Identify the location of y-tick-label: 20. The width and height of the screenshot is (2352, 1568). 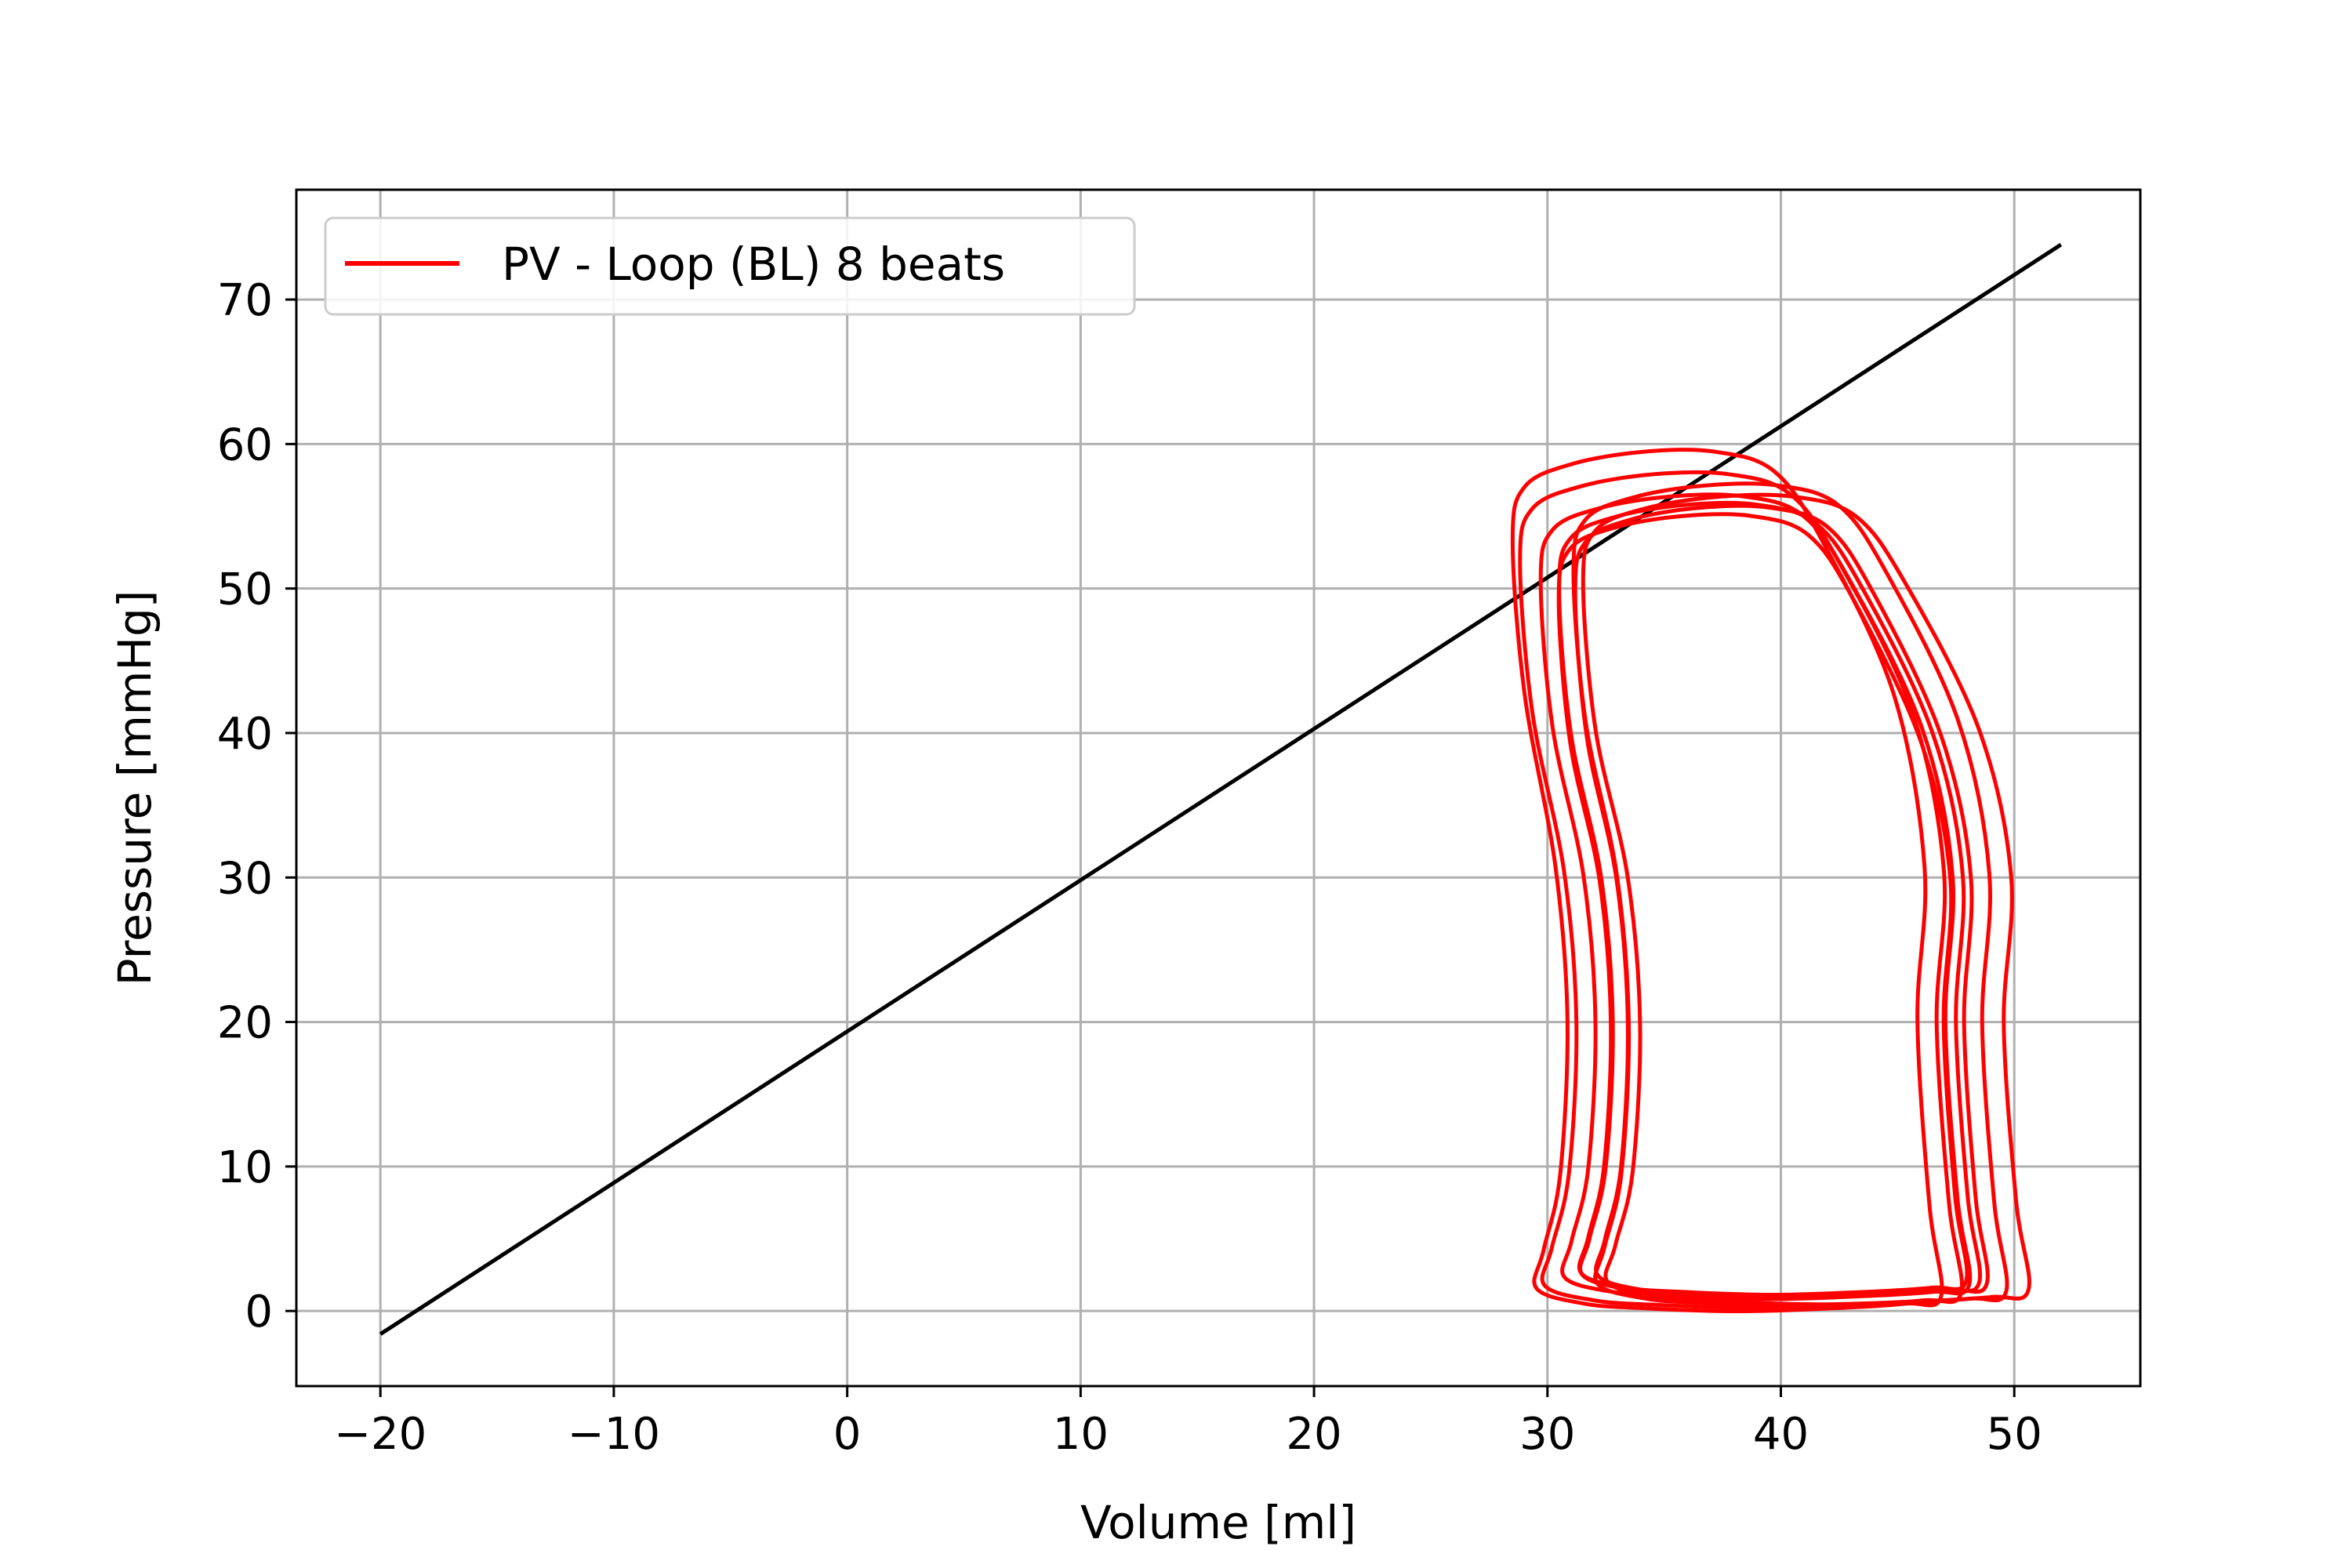
(245, 1024).